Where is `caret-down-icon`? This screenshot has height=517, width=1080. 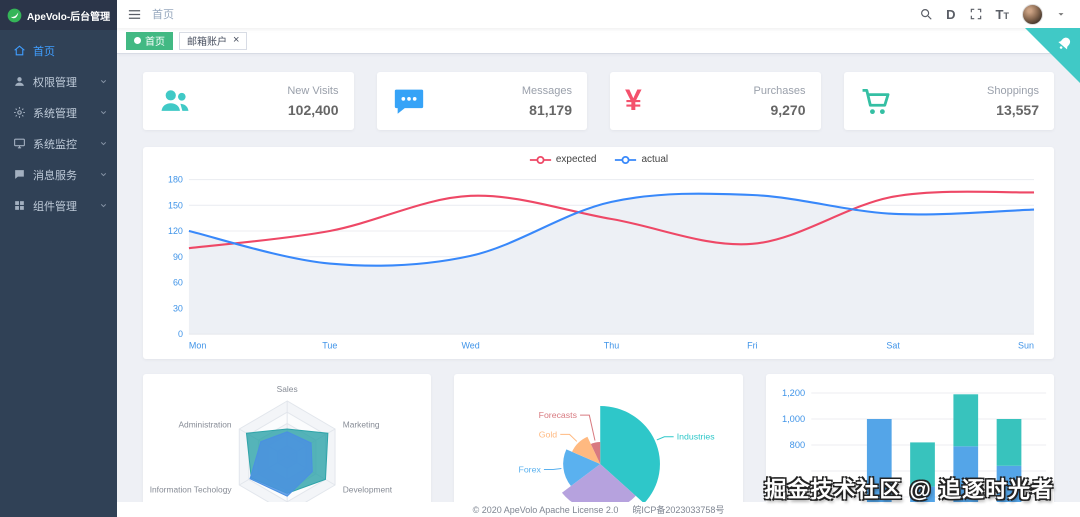 caret-down-icon is located at coordinates (1061, 14).